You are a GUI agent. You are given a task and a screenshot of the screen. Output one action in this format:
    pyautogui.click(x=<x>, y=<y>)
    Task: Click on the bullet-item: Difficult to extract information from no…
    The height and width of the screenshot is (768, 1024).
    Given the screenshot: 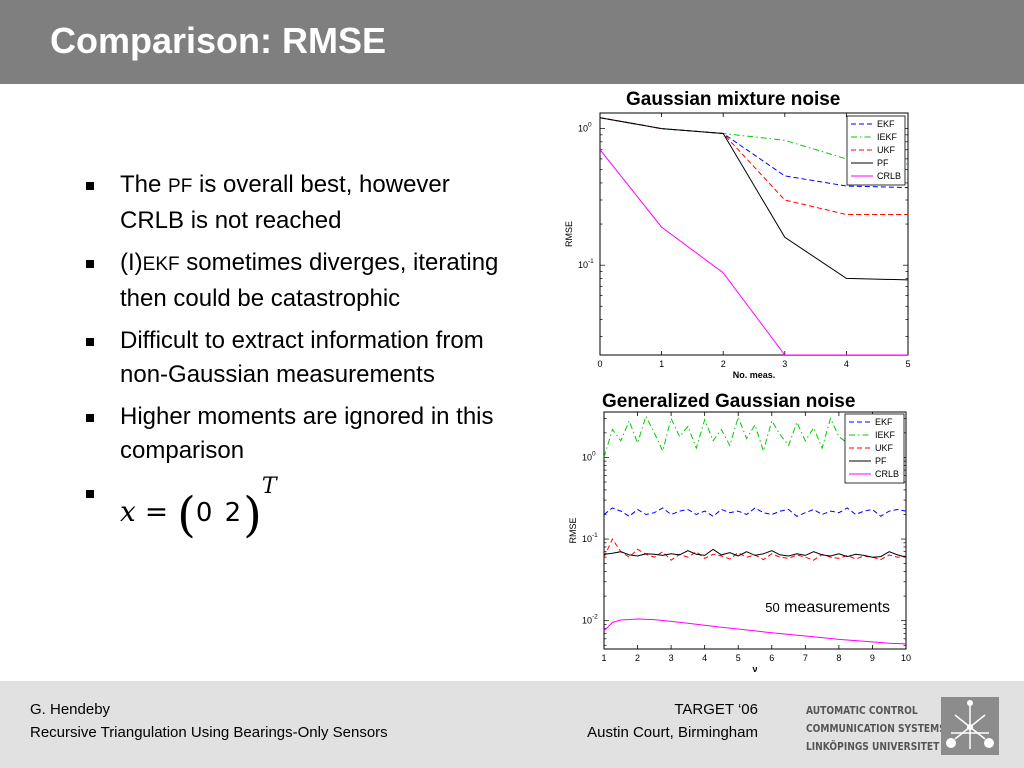 What is the action you would take?
    pyautogui.click(x=296, y=358)
    